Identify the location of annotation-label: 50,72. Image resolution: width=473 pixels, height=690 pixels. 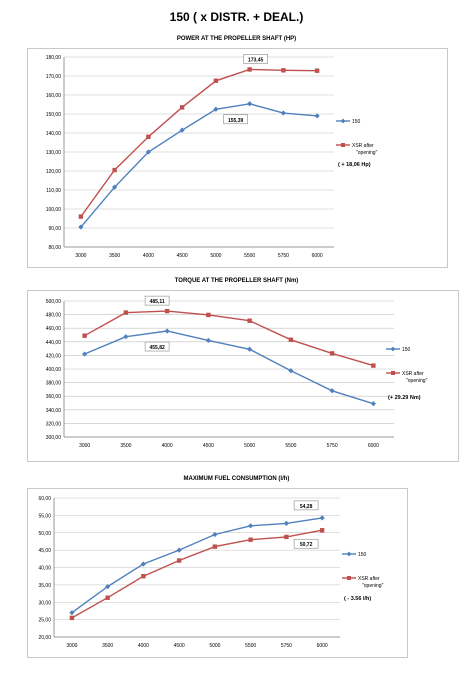
(306, 545).